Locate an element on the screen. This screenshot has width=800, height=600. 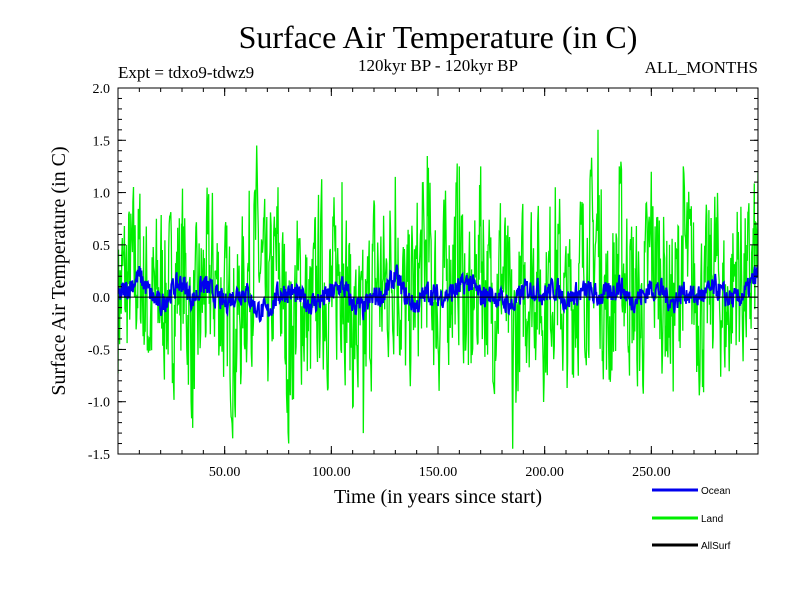
y-tick-label: 2.0 is located at coordinates (102, 89).